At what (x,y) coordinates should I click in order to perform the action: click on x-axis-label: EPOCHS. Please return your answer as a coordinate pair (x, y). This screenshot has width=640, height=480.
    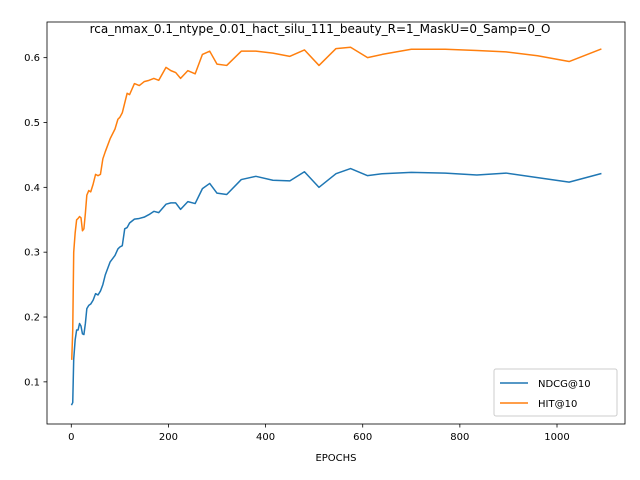
    Looking at the image, I should click on (335, 458).